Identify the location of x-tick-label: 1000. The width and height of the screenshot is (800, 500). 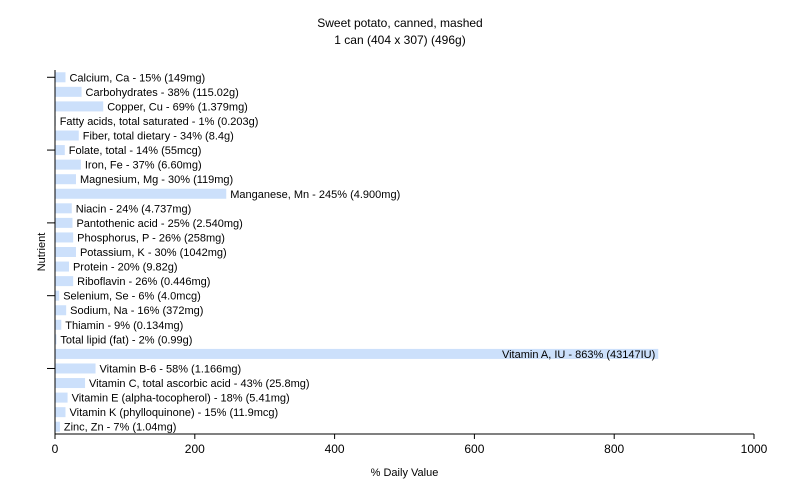
(754, 449).